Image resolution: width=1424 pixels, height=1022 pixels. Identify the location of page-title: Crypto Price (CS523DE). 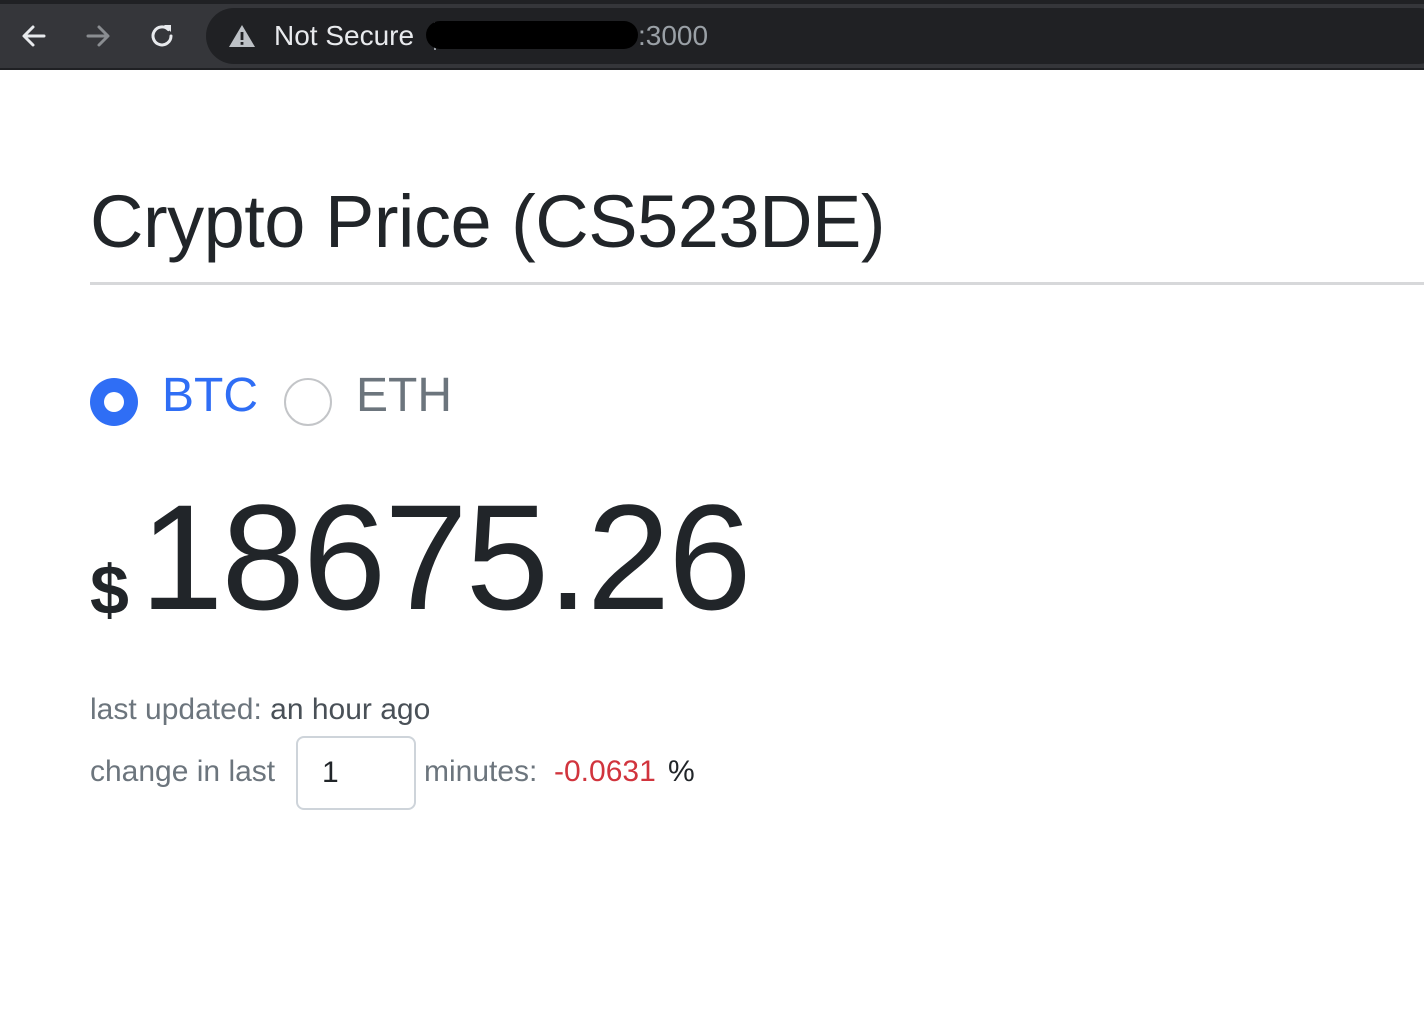
(488, 221).